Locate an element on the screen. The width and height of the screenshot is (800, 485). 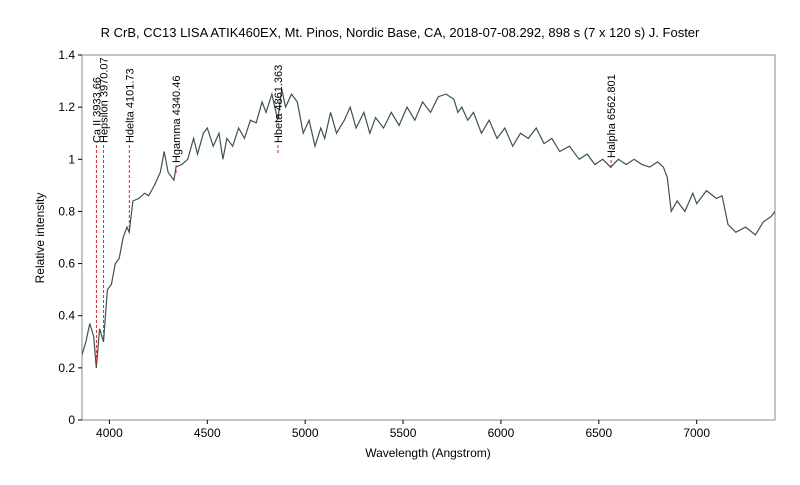
y-tick-label: 1 is located at coordinates (71, 159).